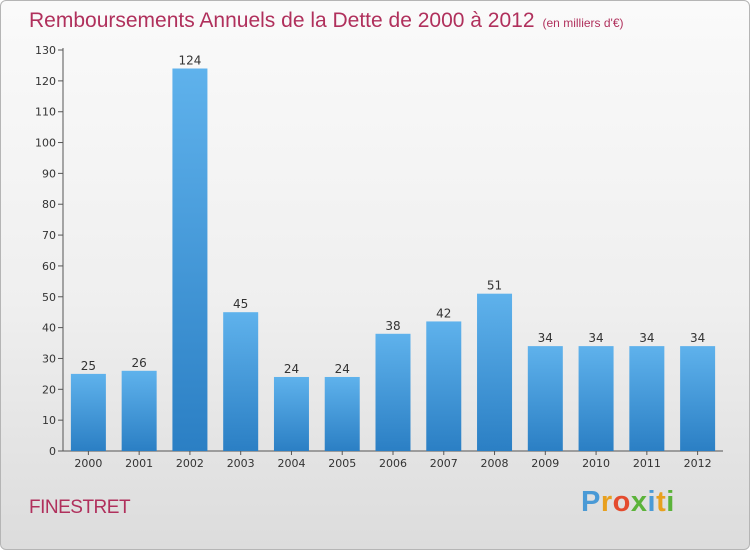  What do you see at coordinates (628, 502) in the screenshot?
I see `brand-logo: Proxiti` at bounding box center [628, 502].